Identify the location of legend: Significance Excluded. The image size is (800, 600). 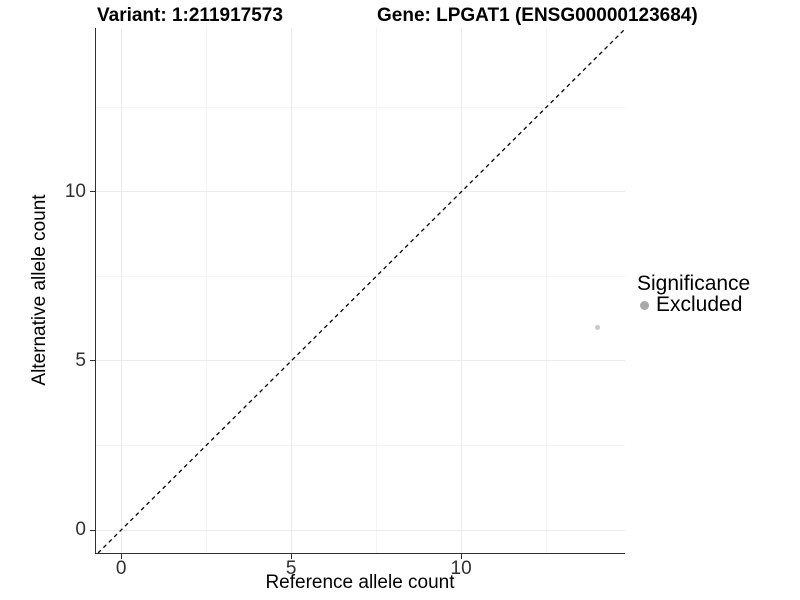
(693, 294).